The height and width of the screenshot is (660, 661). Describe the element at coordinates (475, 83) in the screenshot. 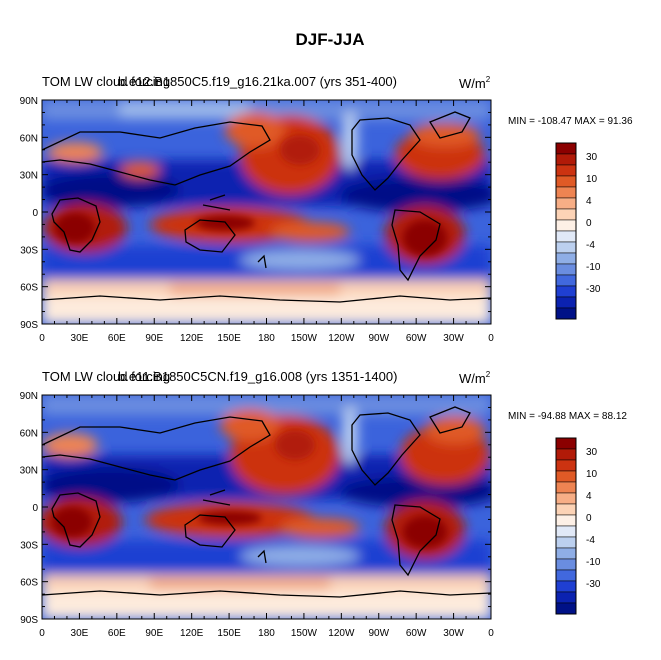

I see `panel-1-units: W/m2` at that location.